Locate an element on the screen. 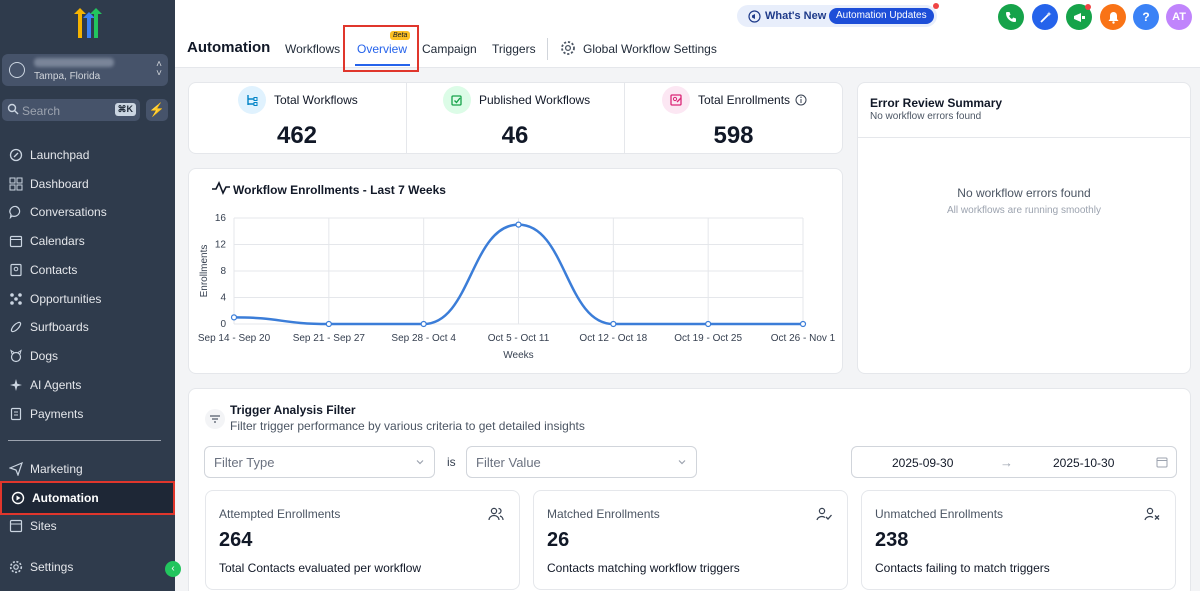 The width and height of the screenshot is (1200, 591). sidebar-item-ai-agents: AI Agents is located at coordinates (87, 385).